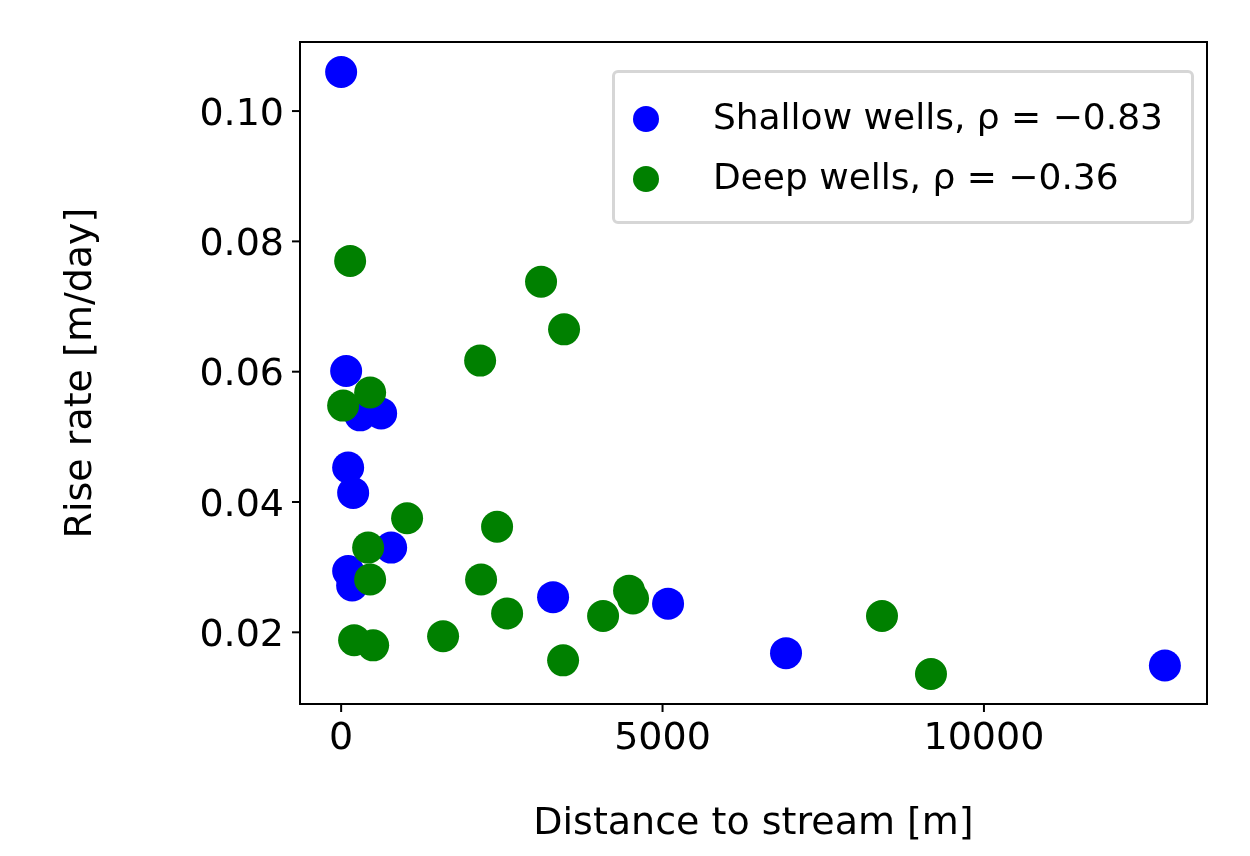 Image resolution: width=1250 pixels, height=856 pixels. What do you see at coordinates (753, 821) in the screenshot?
I see `x-axis-title: Distance to stream [m]` at bounding box center [753, 821].